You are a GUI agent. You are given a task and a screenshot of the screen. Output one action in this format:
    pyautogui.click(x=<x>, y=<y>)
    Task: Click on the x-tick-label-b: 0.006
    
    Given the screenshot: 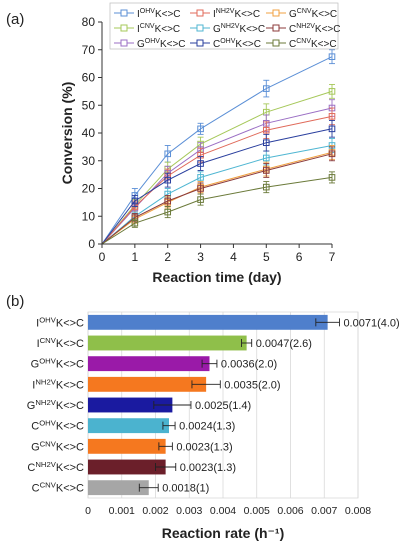 What is the action you would take?
    pyautogui.click(x=290, y=511)
    